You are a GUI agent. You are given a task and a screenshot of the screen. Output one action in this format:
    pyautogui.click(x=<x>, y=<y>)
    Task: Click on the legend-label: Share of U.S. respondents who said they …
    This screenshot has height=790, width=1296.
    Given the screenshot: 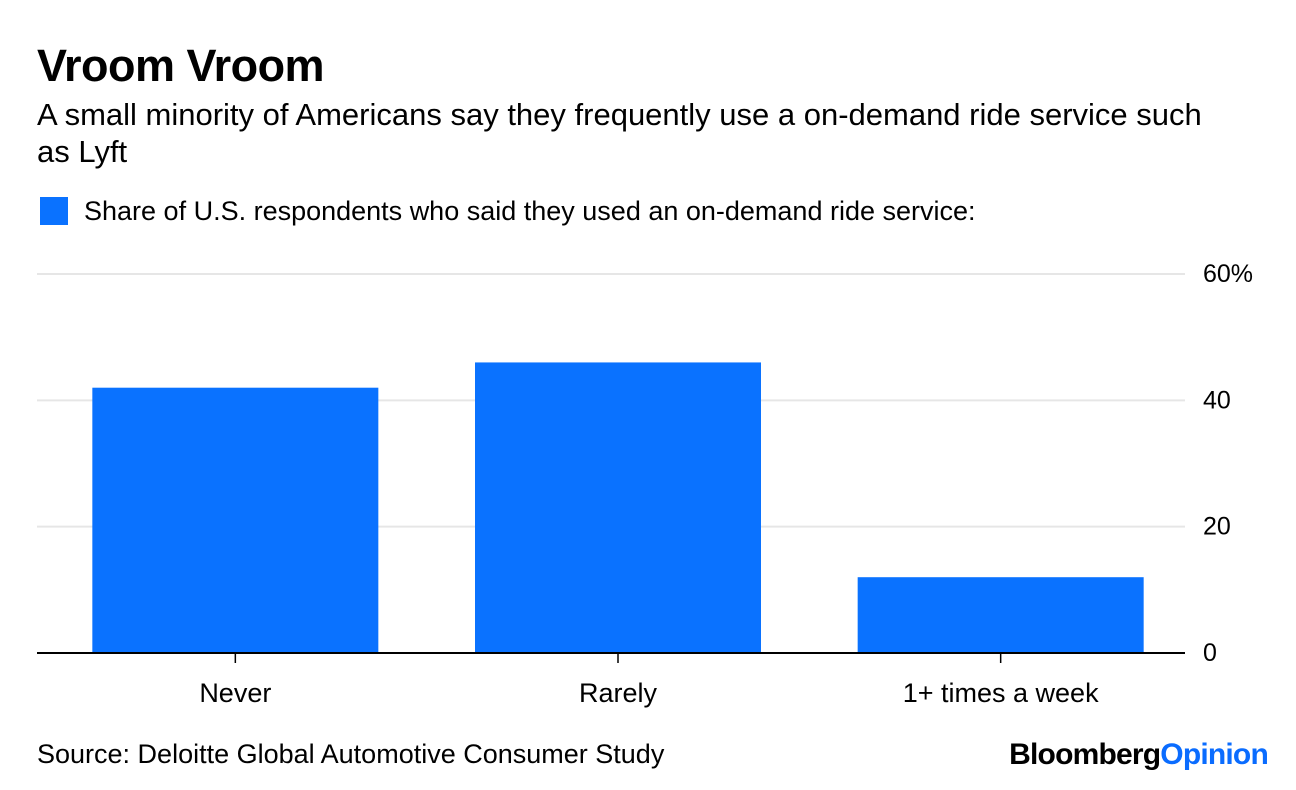 What is the action you would take?
    pyautogui.click(x=530, y=210)
    